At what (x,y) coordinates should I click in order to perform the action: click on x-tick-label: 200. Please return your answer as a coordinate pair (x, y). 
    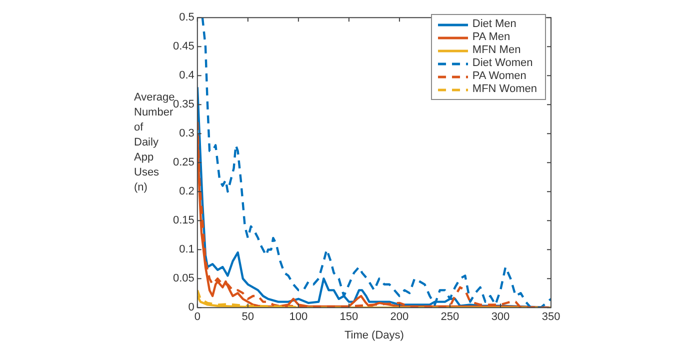
    Looking at the image, I should click on (399, 317).